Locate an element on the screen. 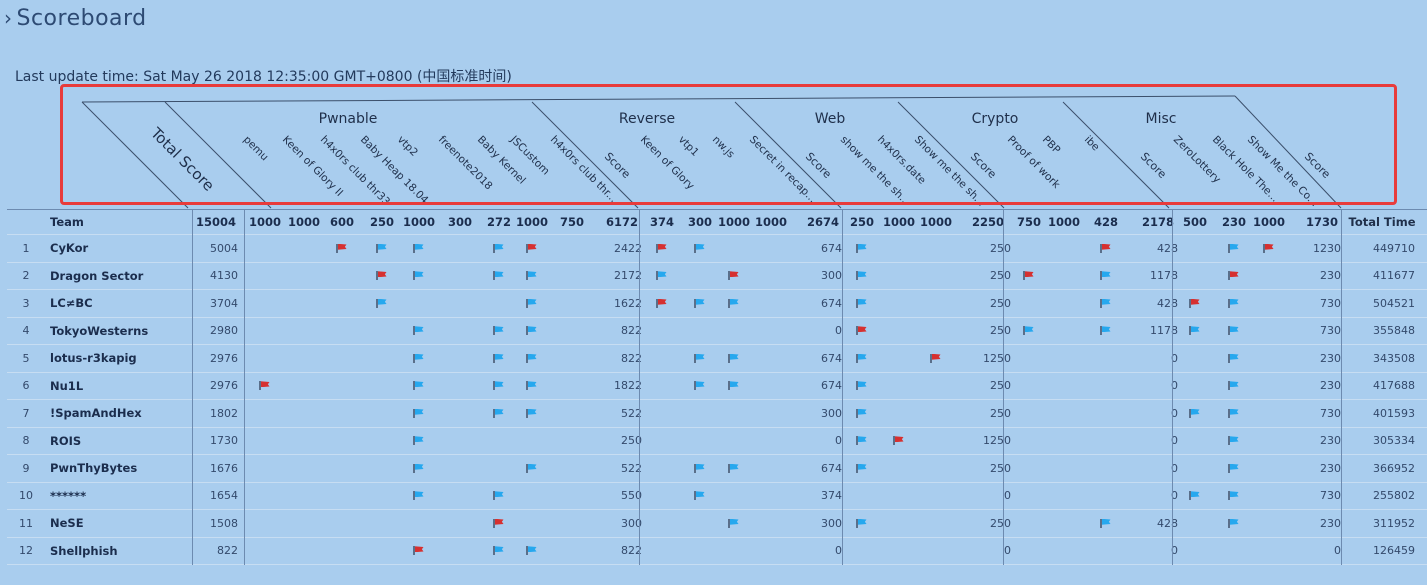 This screenshot has width=1427, height=585. category-score-cell: 250 is located at coordinates (1000, 248).